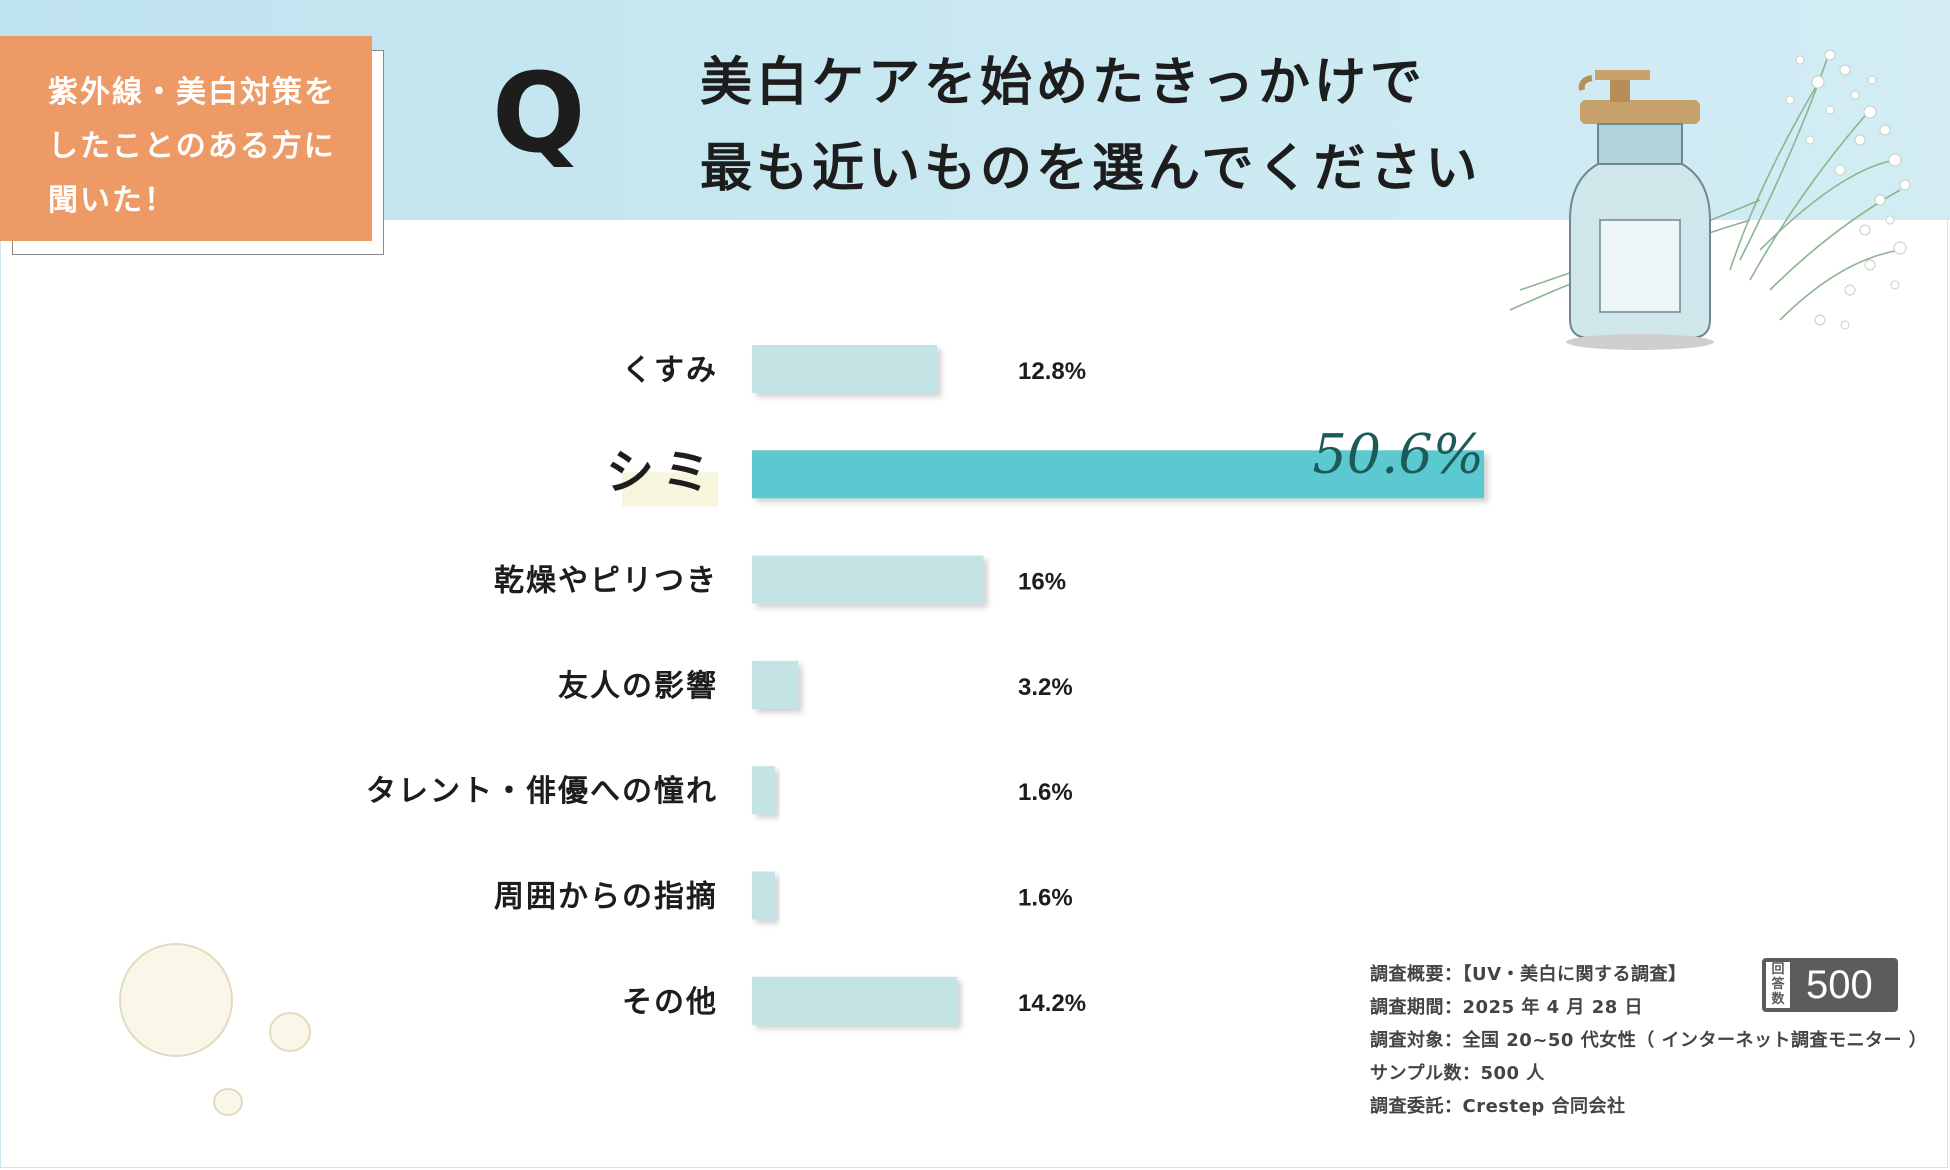 The width and height of the screenshot is (1950, 1170). I want to click on drop-medium-icon, so click(290, 1032).